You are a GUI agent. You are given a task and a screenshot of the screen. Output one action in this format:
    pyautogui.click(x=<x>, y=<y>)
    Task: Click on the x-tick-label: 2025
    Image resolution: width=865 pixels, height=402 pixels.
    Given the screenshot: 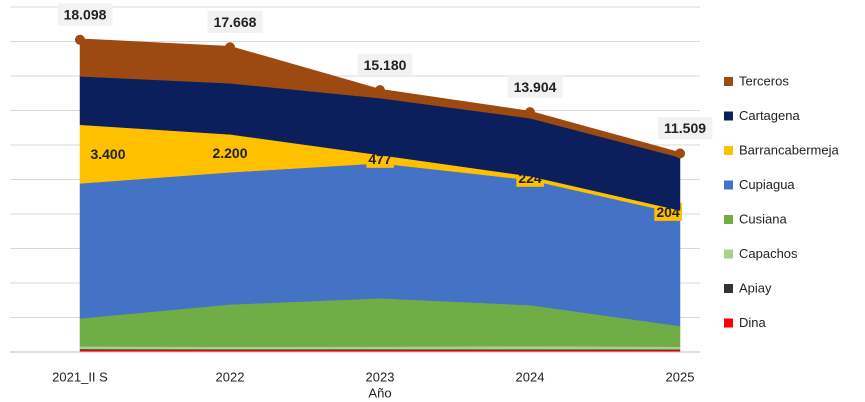 What is the action you would take?
    pyautogui.click(x=680, y=376)
    